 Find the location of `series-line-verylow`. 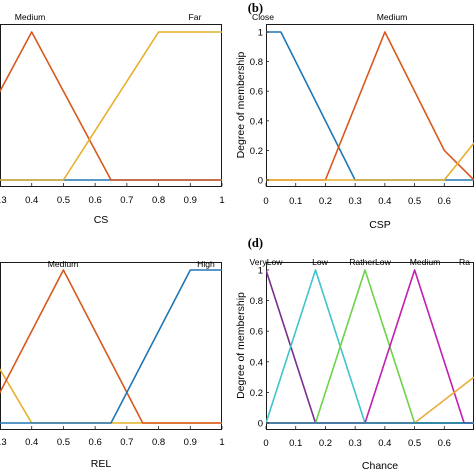

series-line-verylow is located at coordinates (370, 346).